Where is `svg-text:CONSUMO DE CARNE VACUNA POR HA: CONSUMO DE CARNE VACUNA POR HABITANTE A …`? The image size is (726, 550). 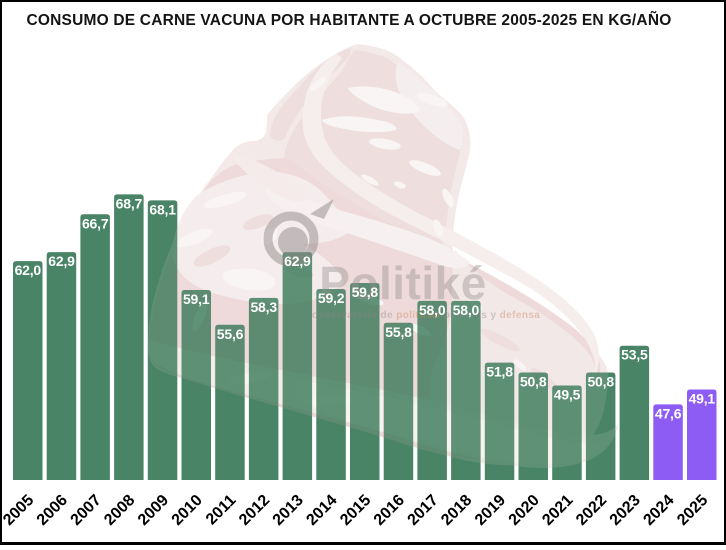
svg-text:CONSUMO DE CARNE VACUNA POR HA: CONSUMO DE CARNE VACUNA POR HABITANTE A … is located at coordinates (349, 20).